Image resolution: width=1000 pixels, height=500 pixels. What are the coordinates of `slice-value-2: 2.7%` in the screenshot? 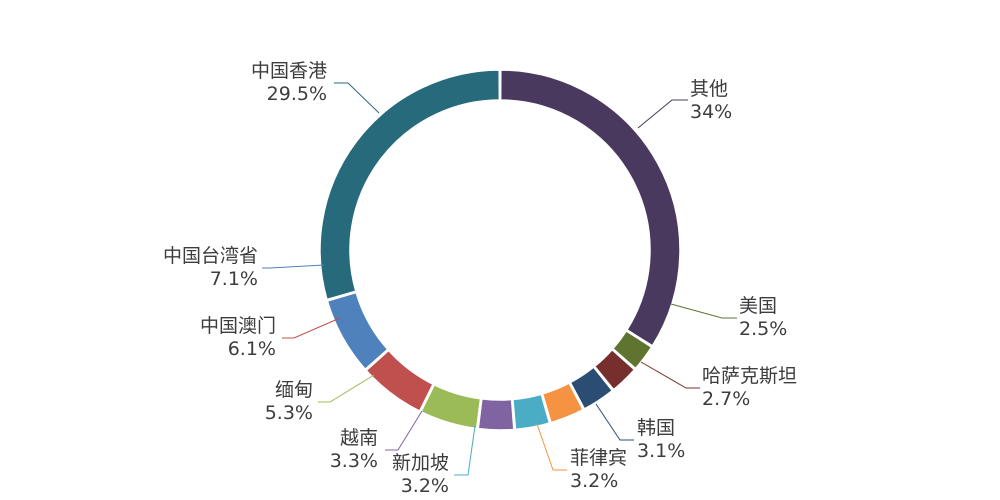 It's located at (726, 399).